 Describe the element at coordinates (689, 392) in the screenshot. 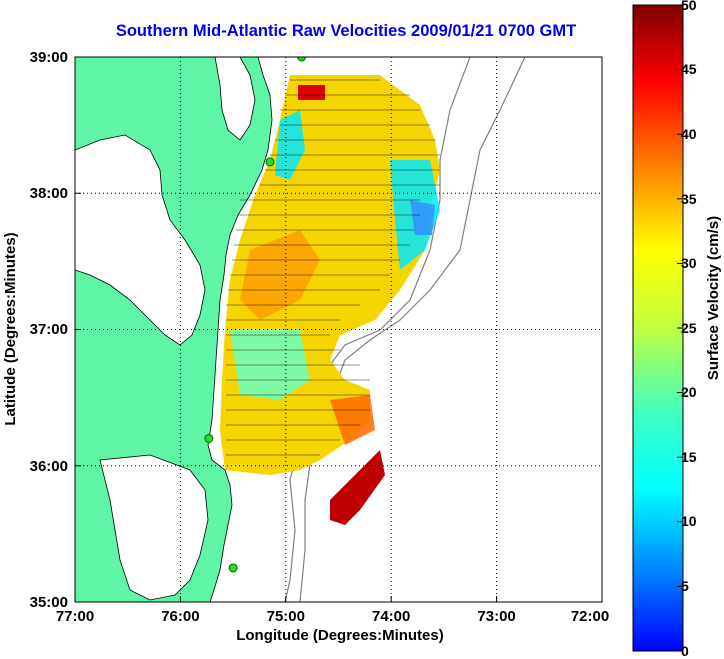

I see `colorbar-tick-label: 20` at that location.